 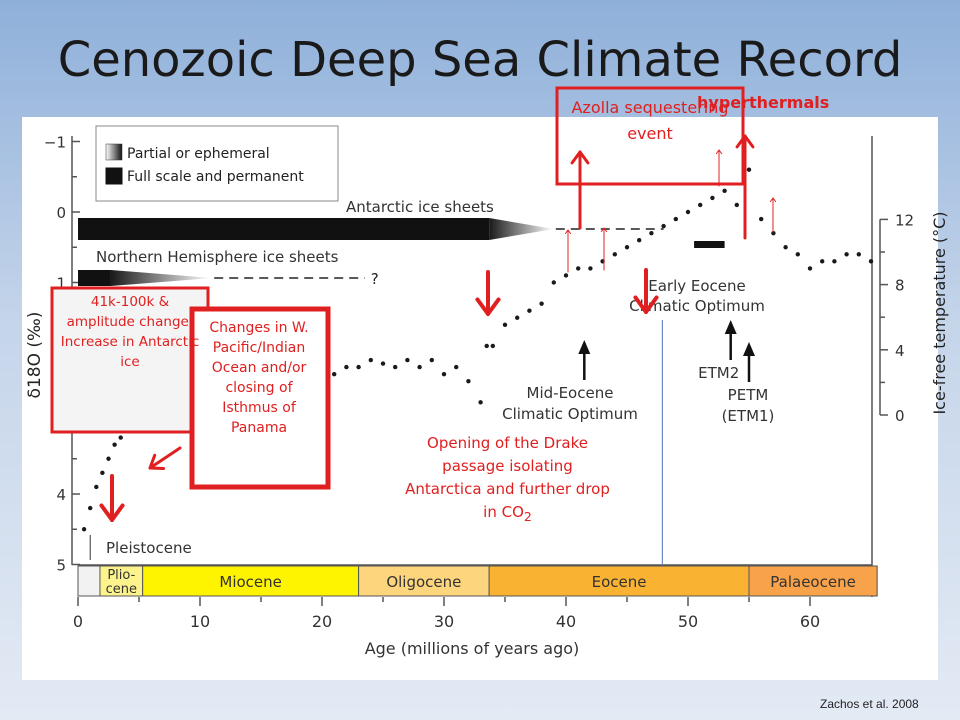 What do you see at coordinates (697, 296) in the screenshot?
I see `annotation-early-eocene: Early Eocene Climatic Optimum` at bounding box center [697, 296].